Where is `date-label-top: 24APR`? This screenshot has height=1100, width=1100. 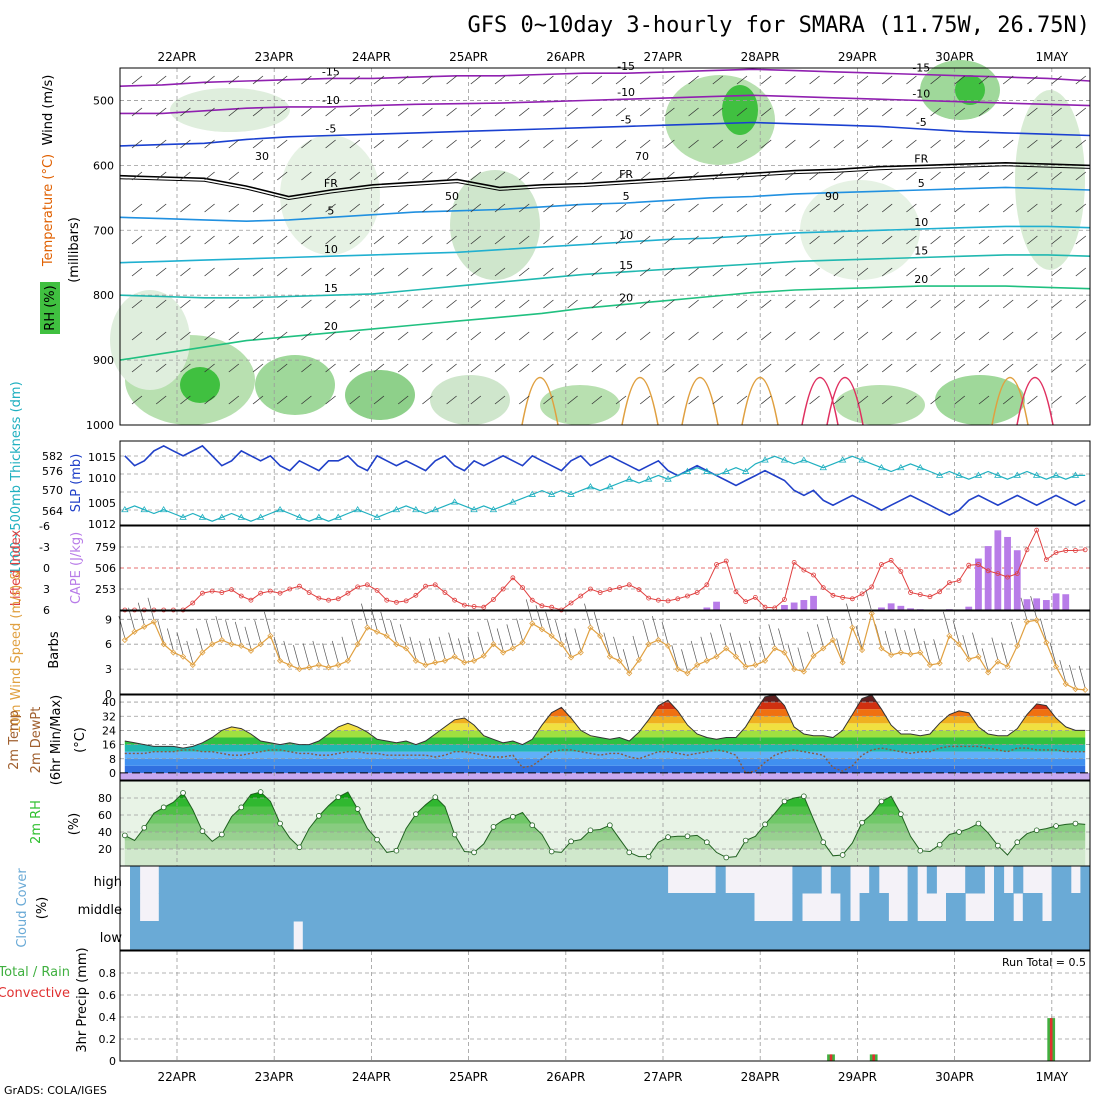
date-label-top: 24APR is located at coordinates (371, 57).